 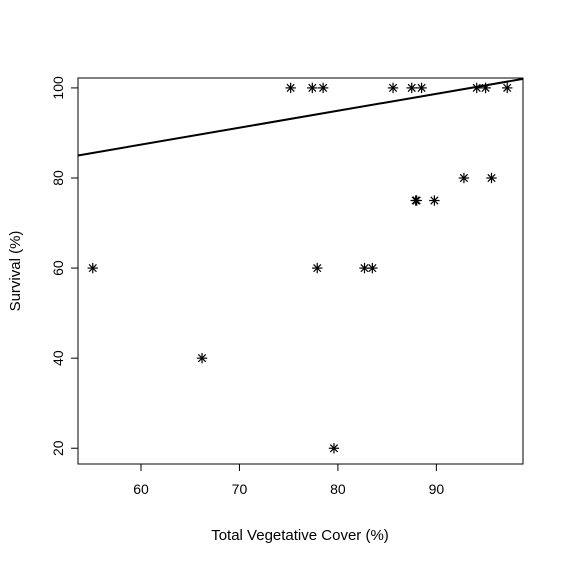 I want to click on x-axis: 60 70 80 90, so click(x=289, y=480).